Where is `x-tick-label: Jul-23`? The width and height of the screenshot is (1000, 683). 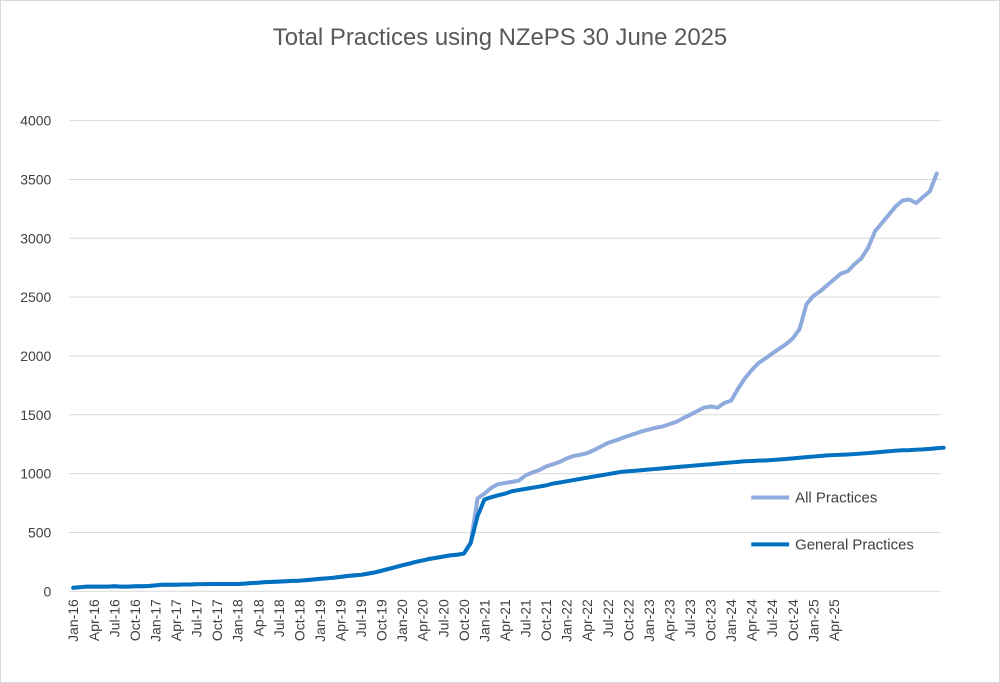 x-tick-label: Jul-23 is located at coordinates (690, 618).